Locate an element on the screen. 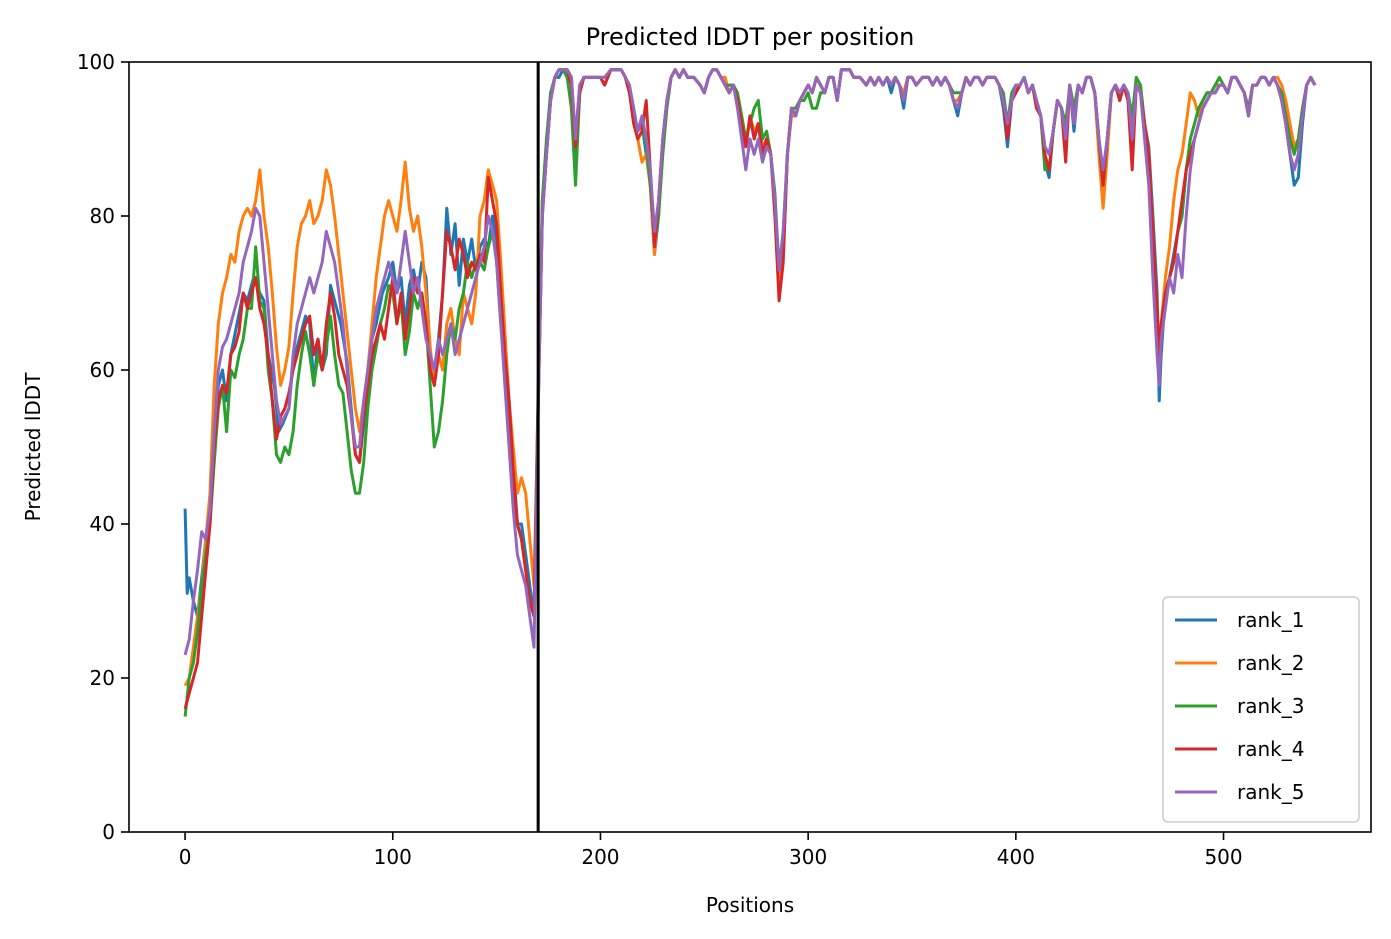 The image size is (1391, 939). x-tick-label: 200 is located at coordinates (600, 857).